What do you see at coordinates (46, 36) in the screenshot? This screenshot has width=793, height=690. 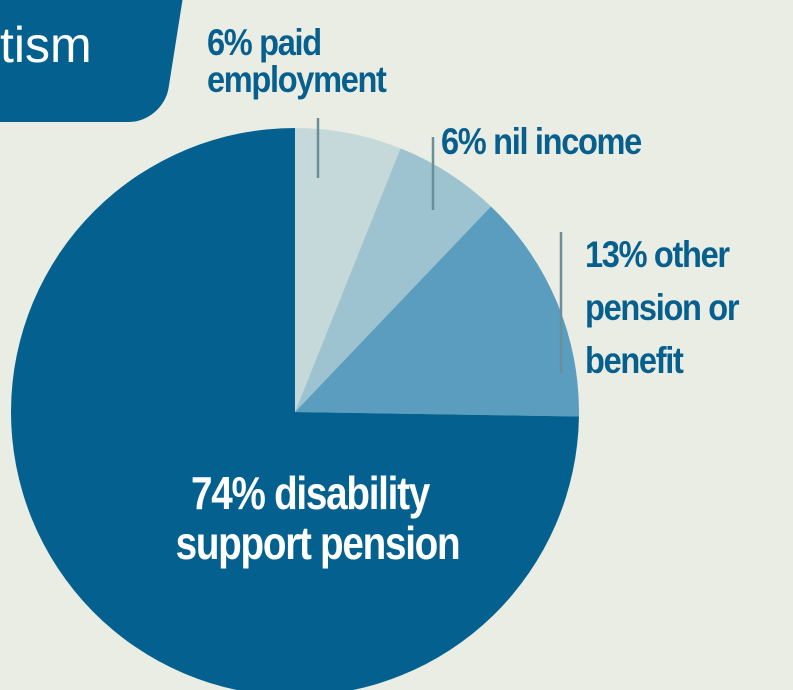 I see `title-text: vice tism` at bounding box center [46, 36].